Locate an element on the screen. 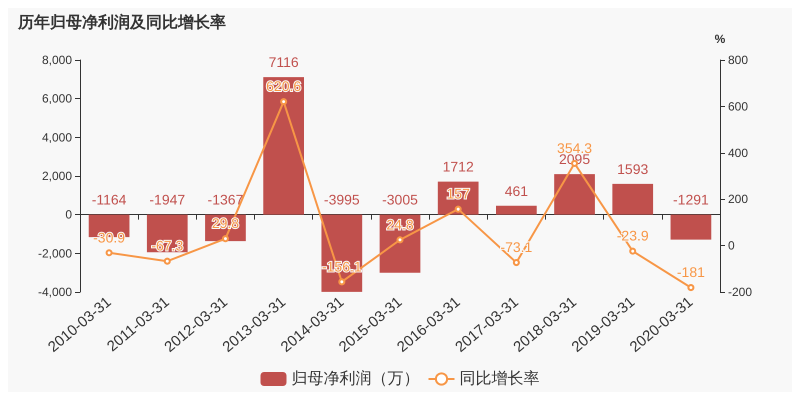  chart-title: 历年归母净利润及同比增长率 is located at coordinates (121, 22).